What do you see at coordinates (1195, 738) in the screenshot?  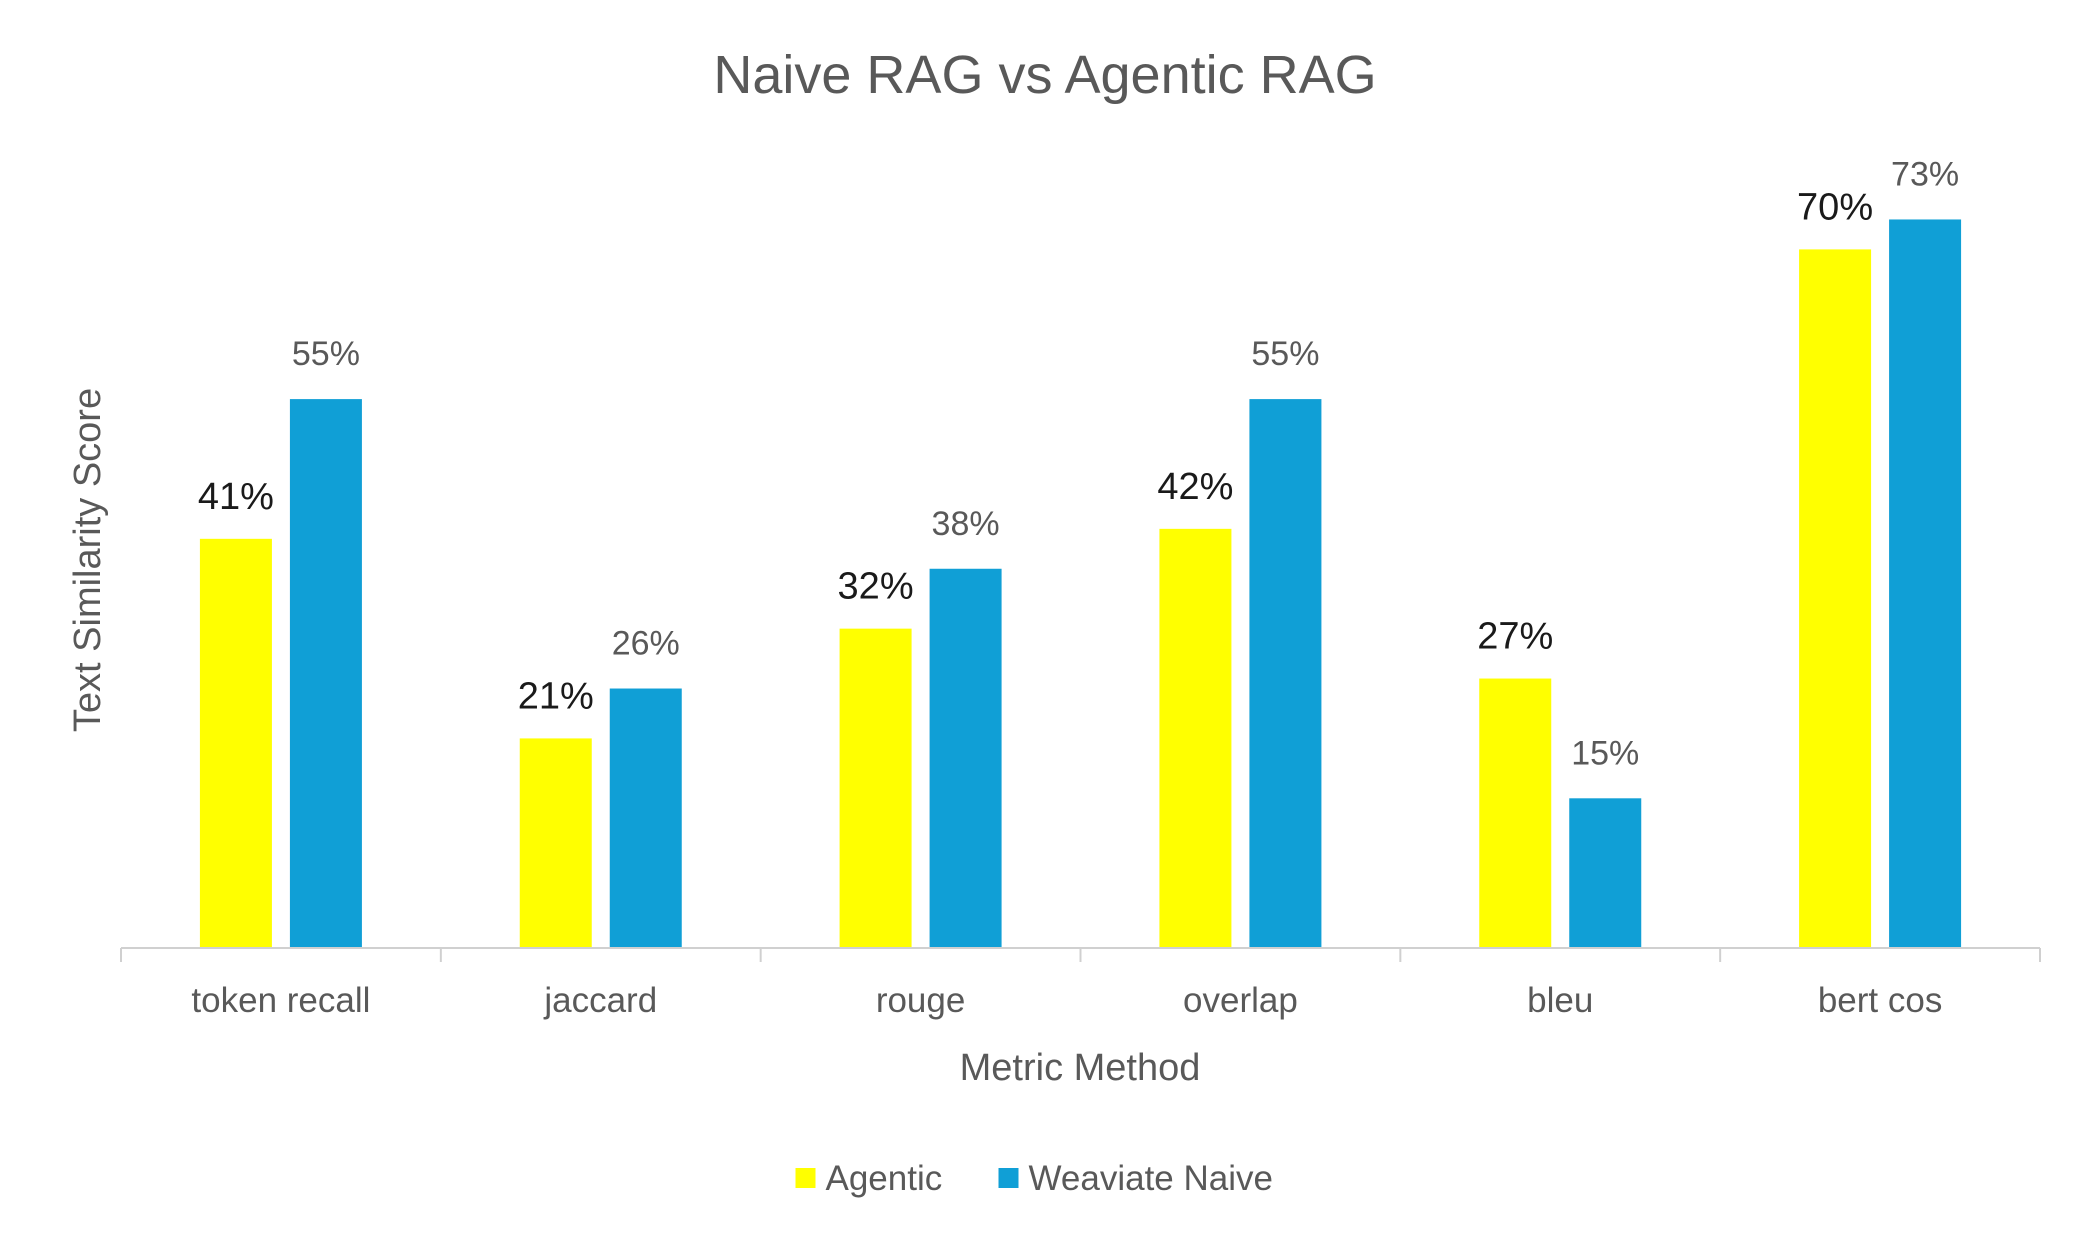 I see `bar-agentic-overlap` at bounding box center [1195, 738].